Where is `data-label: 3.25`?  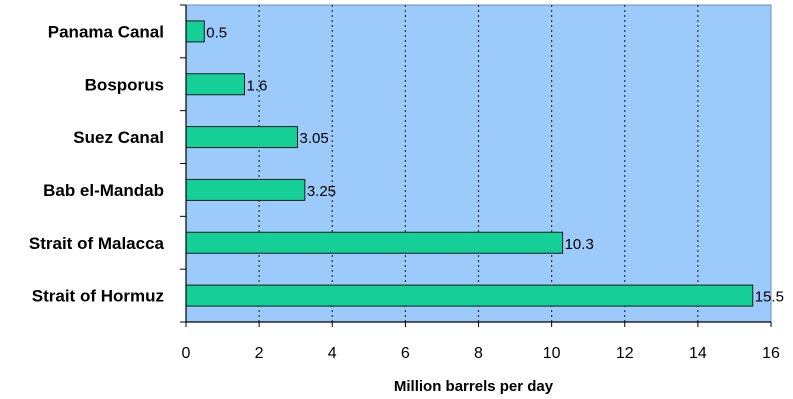 data-label: 3.25 is located at coordinates (321, 191).